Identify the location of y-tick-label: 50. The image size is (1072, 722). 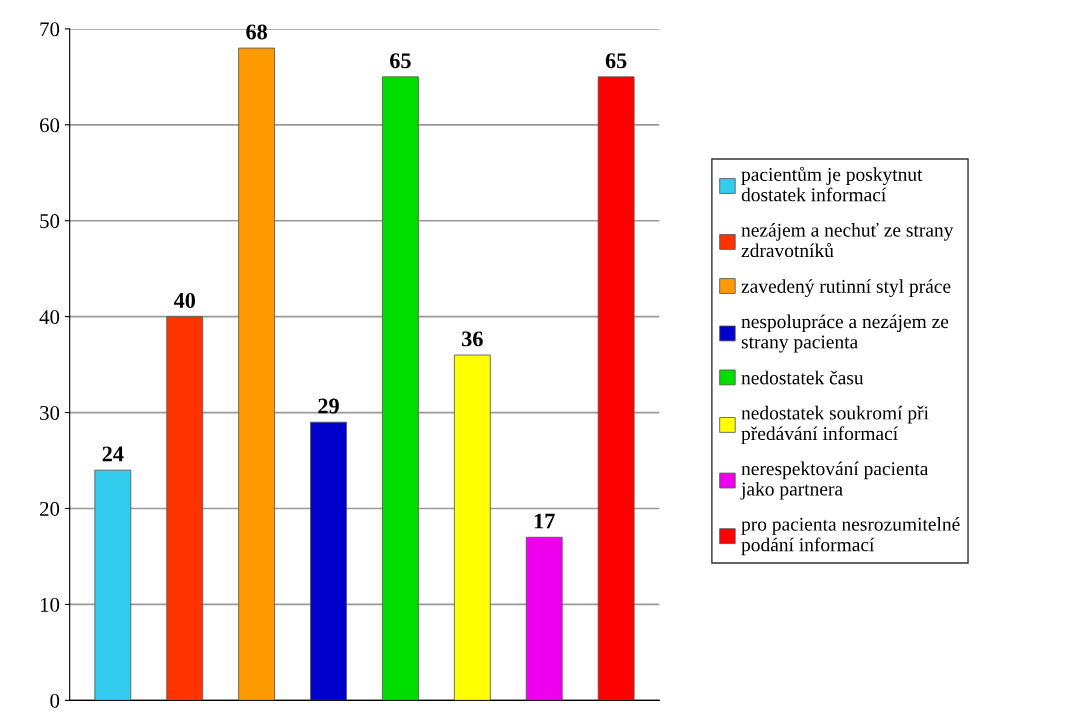
(50, 221).